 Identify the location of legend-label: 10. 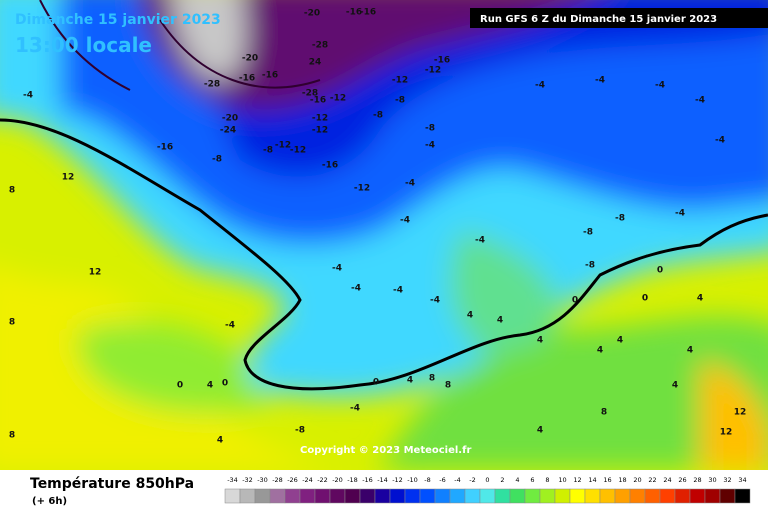
(562, 480).